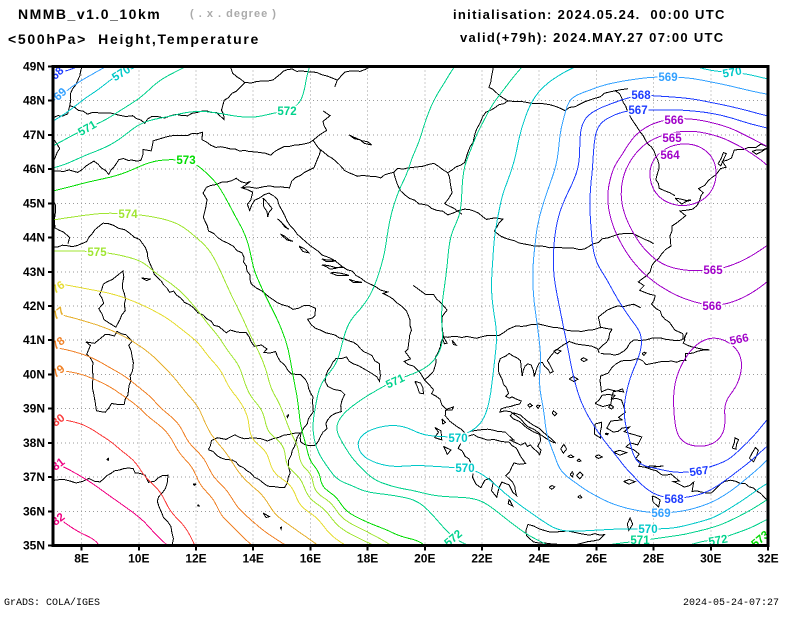 Image resolution: width=800 pixels, height=623 pixels. I want to click on svg-text: 42N, so click(34, 306).